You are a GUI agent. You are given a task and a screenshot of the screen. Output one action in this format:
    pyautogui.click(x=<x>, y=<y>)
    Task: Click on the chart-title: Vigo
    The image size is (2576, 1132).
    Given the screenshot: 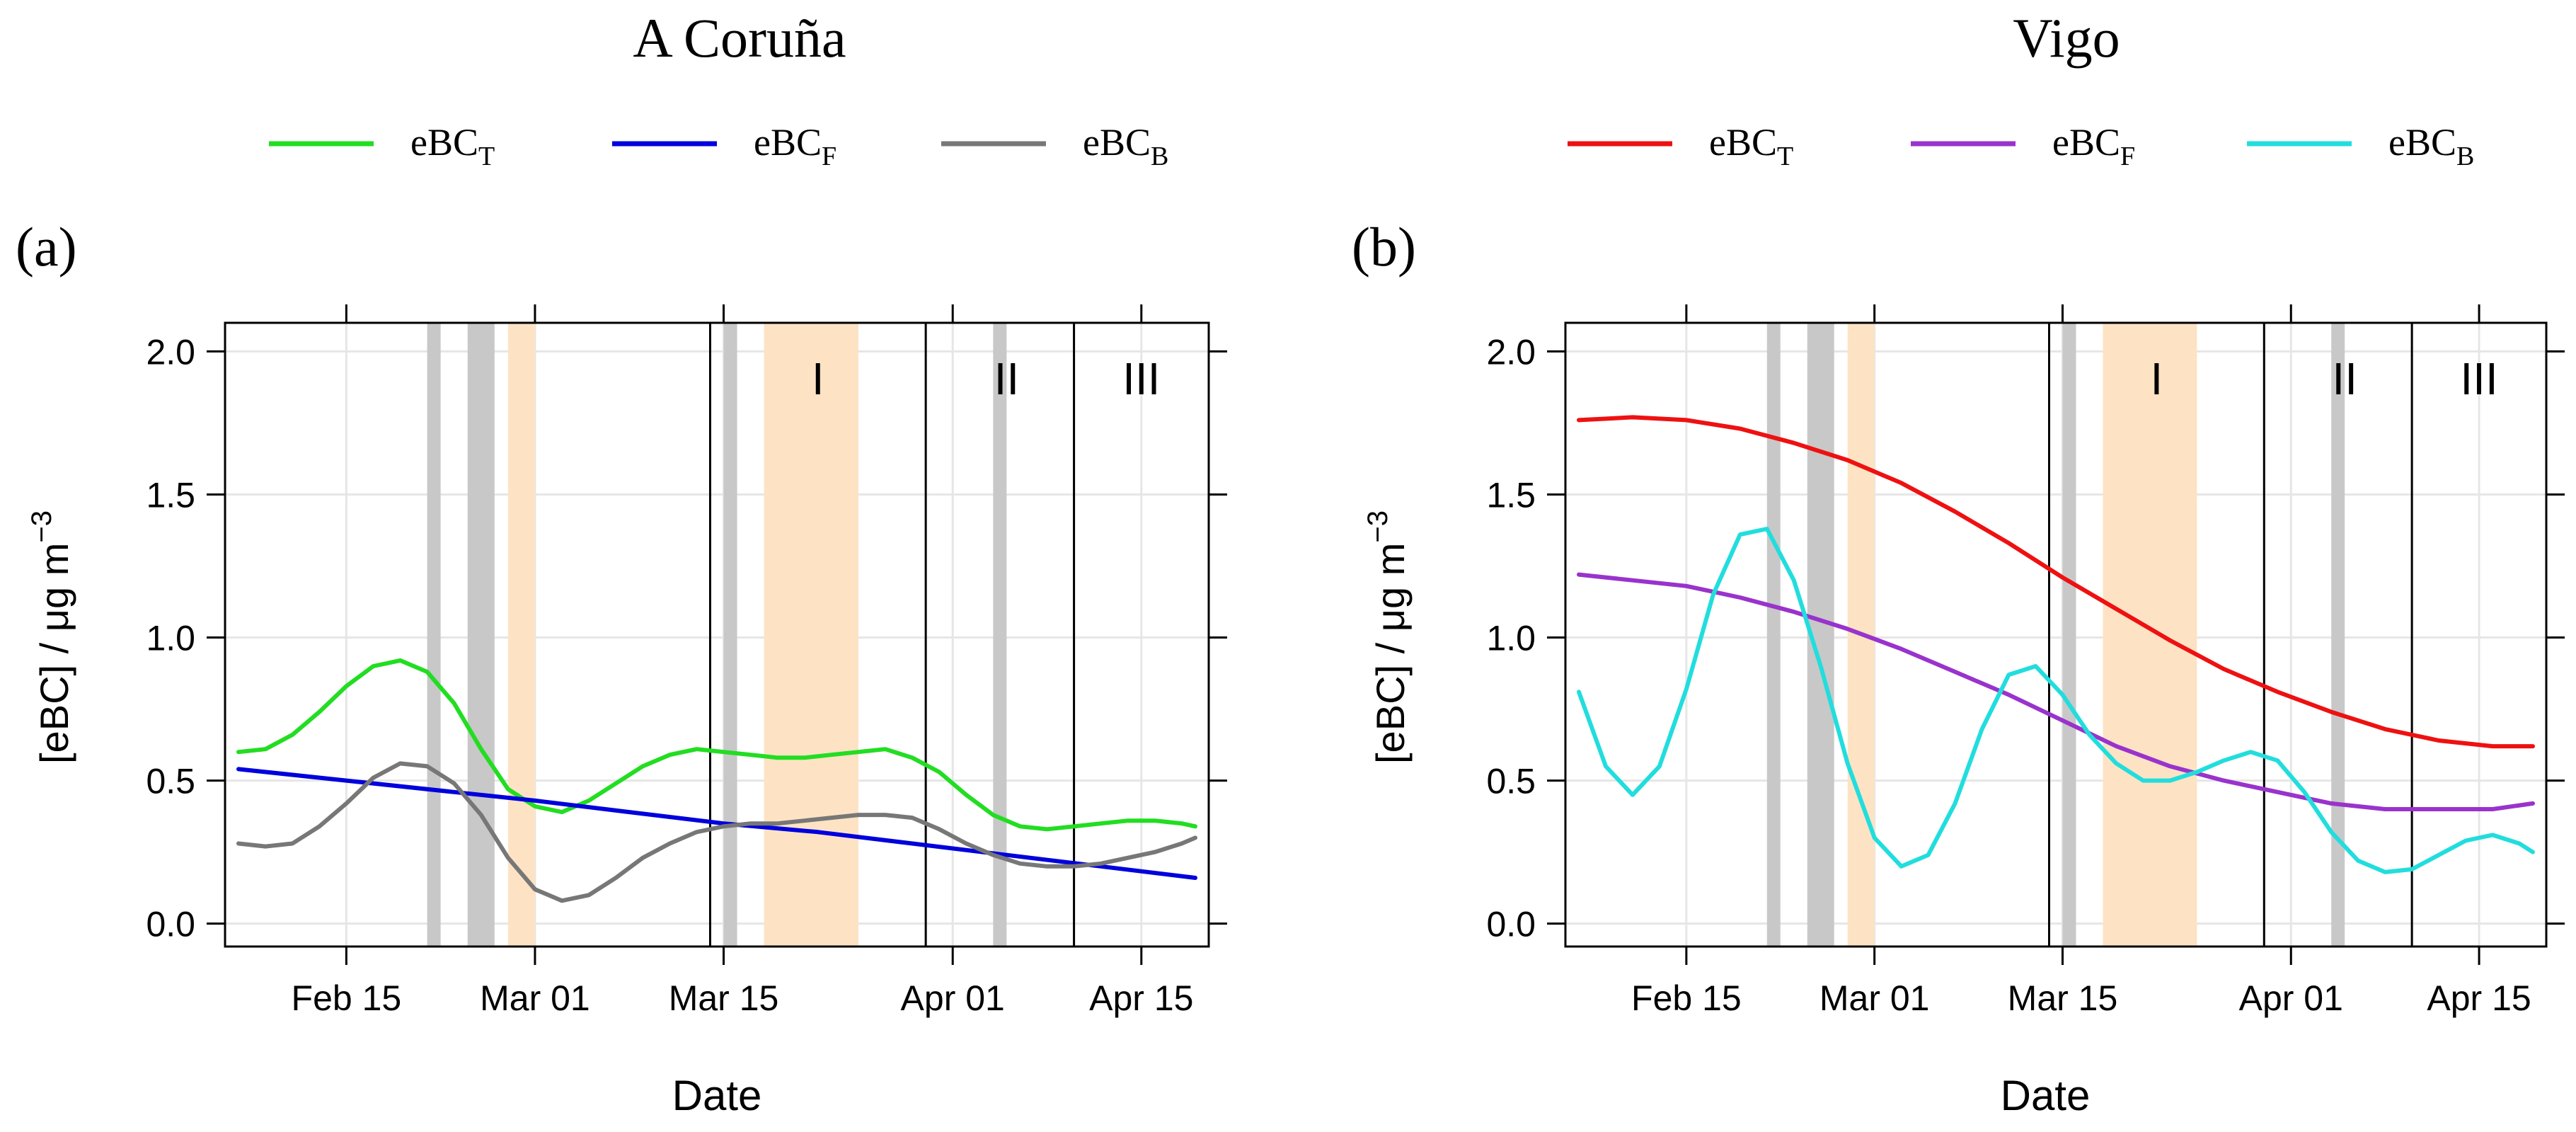 What is the action you would take?
    pyautogui.click(x=2066, y=38)
    